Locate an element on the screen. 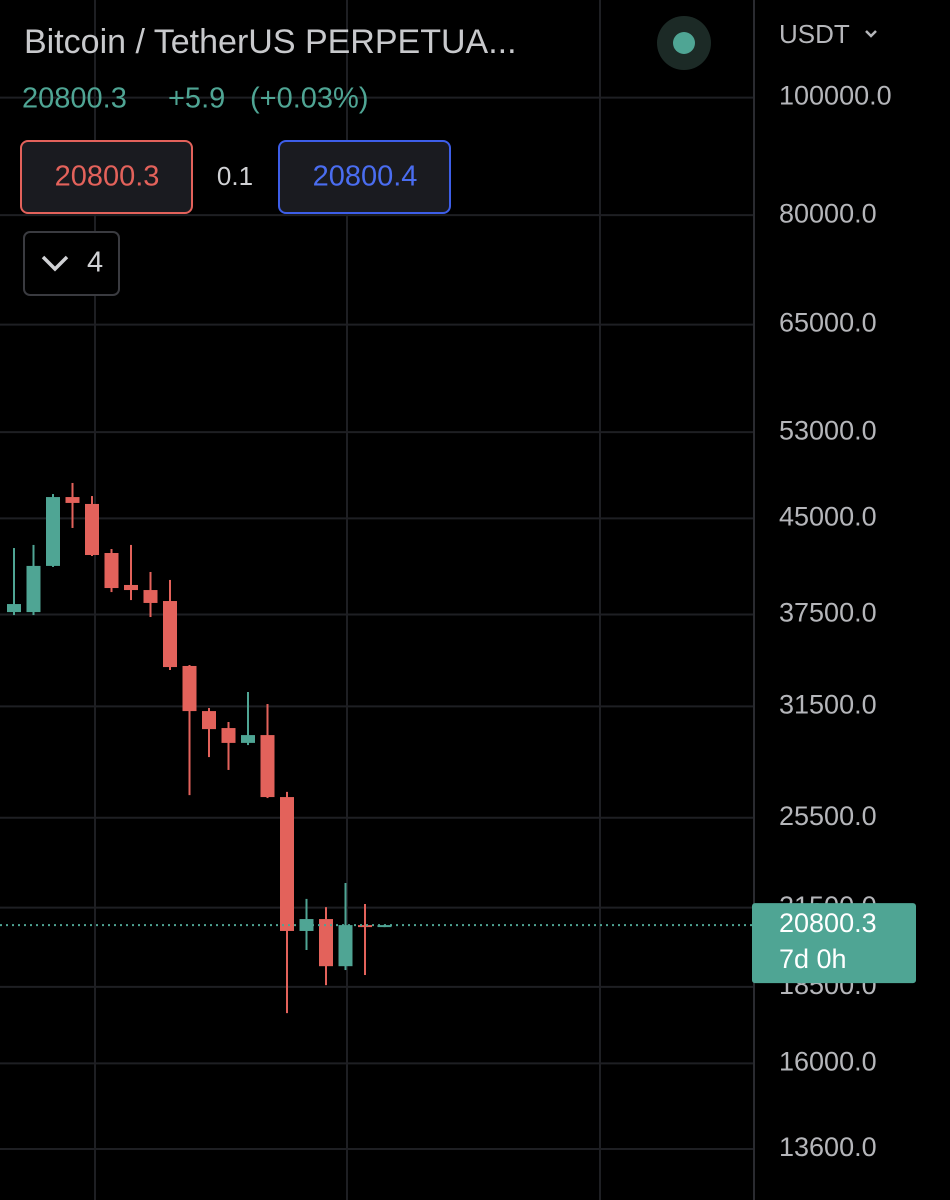 The width and height of the screenshot is (950, 1200). header-last: 20800.3 is located at coordinates (74, 99).